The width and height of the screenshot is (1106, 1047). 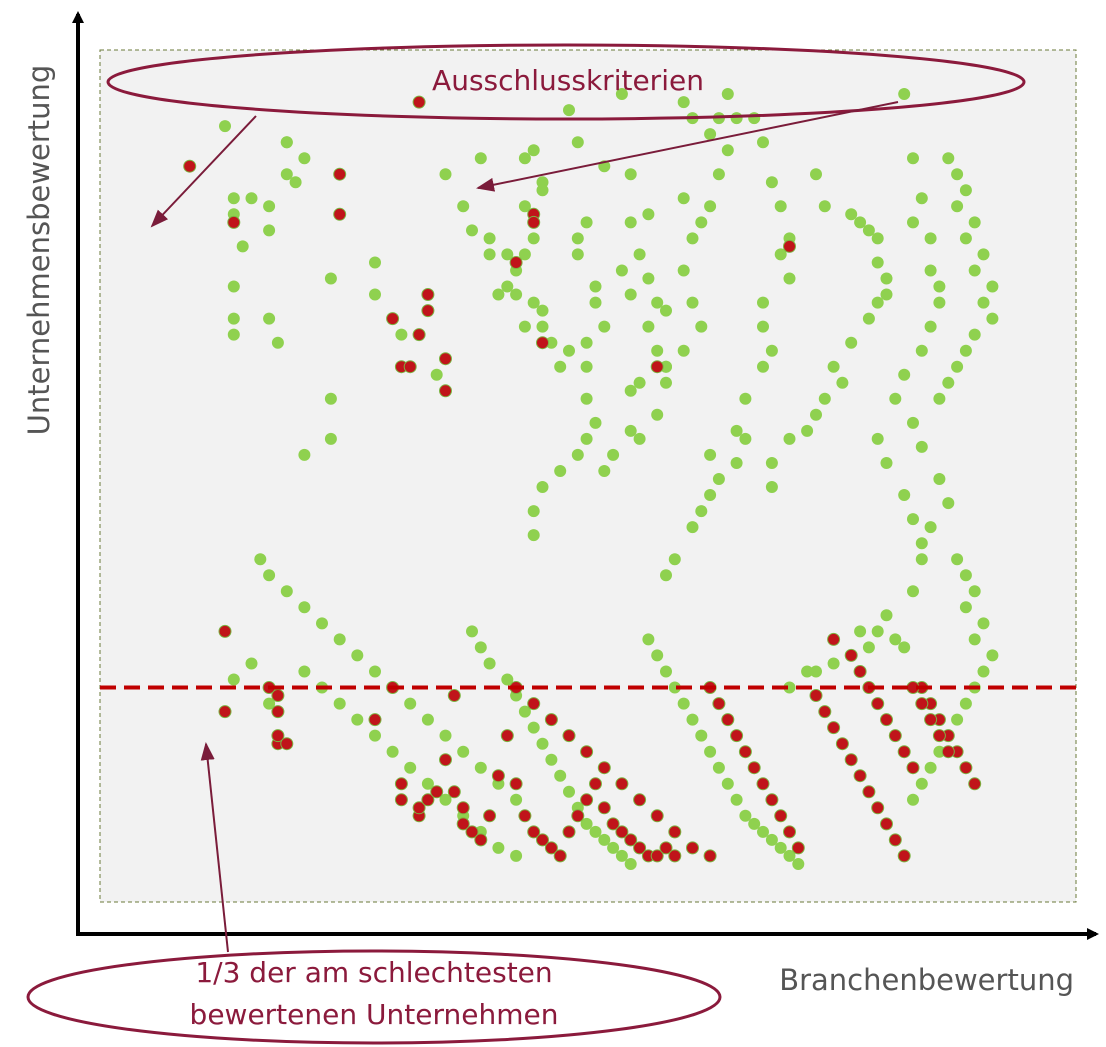 I want to click on bottom-third-arrow, so click(x=214, y=847).